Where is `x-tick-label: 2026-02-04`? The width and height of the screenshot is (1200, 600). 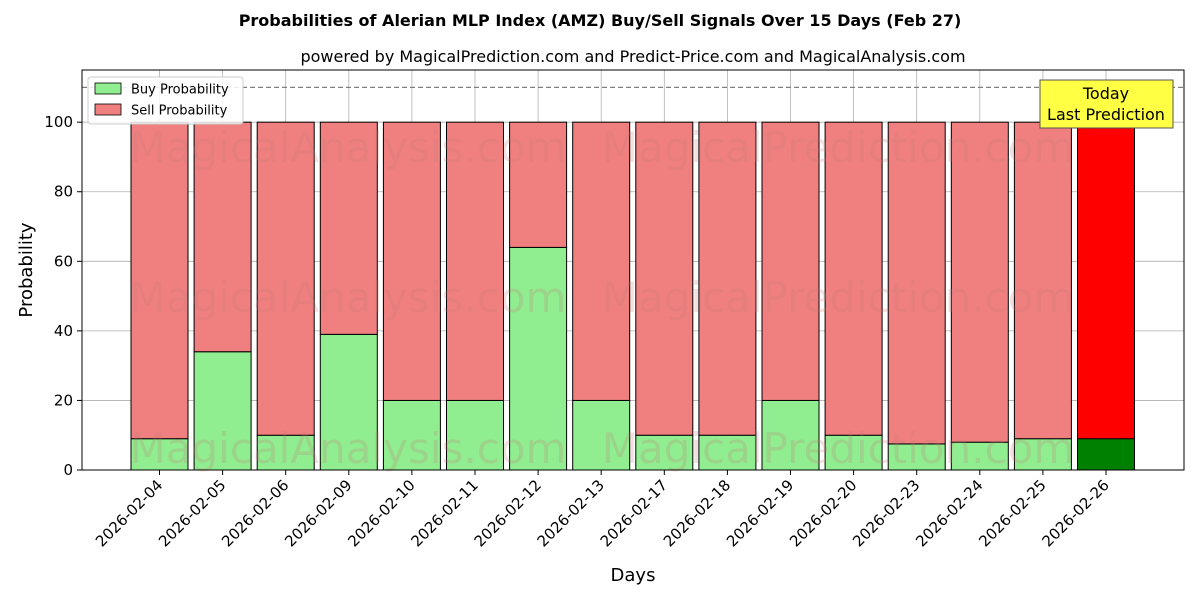
x-tick-label: 2026-02-04 is located at coordinates (129, 513).